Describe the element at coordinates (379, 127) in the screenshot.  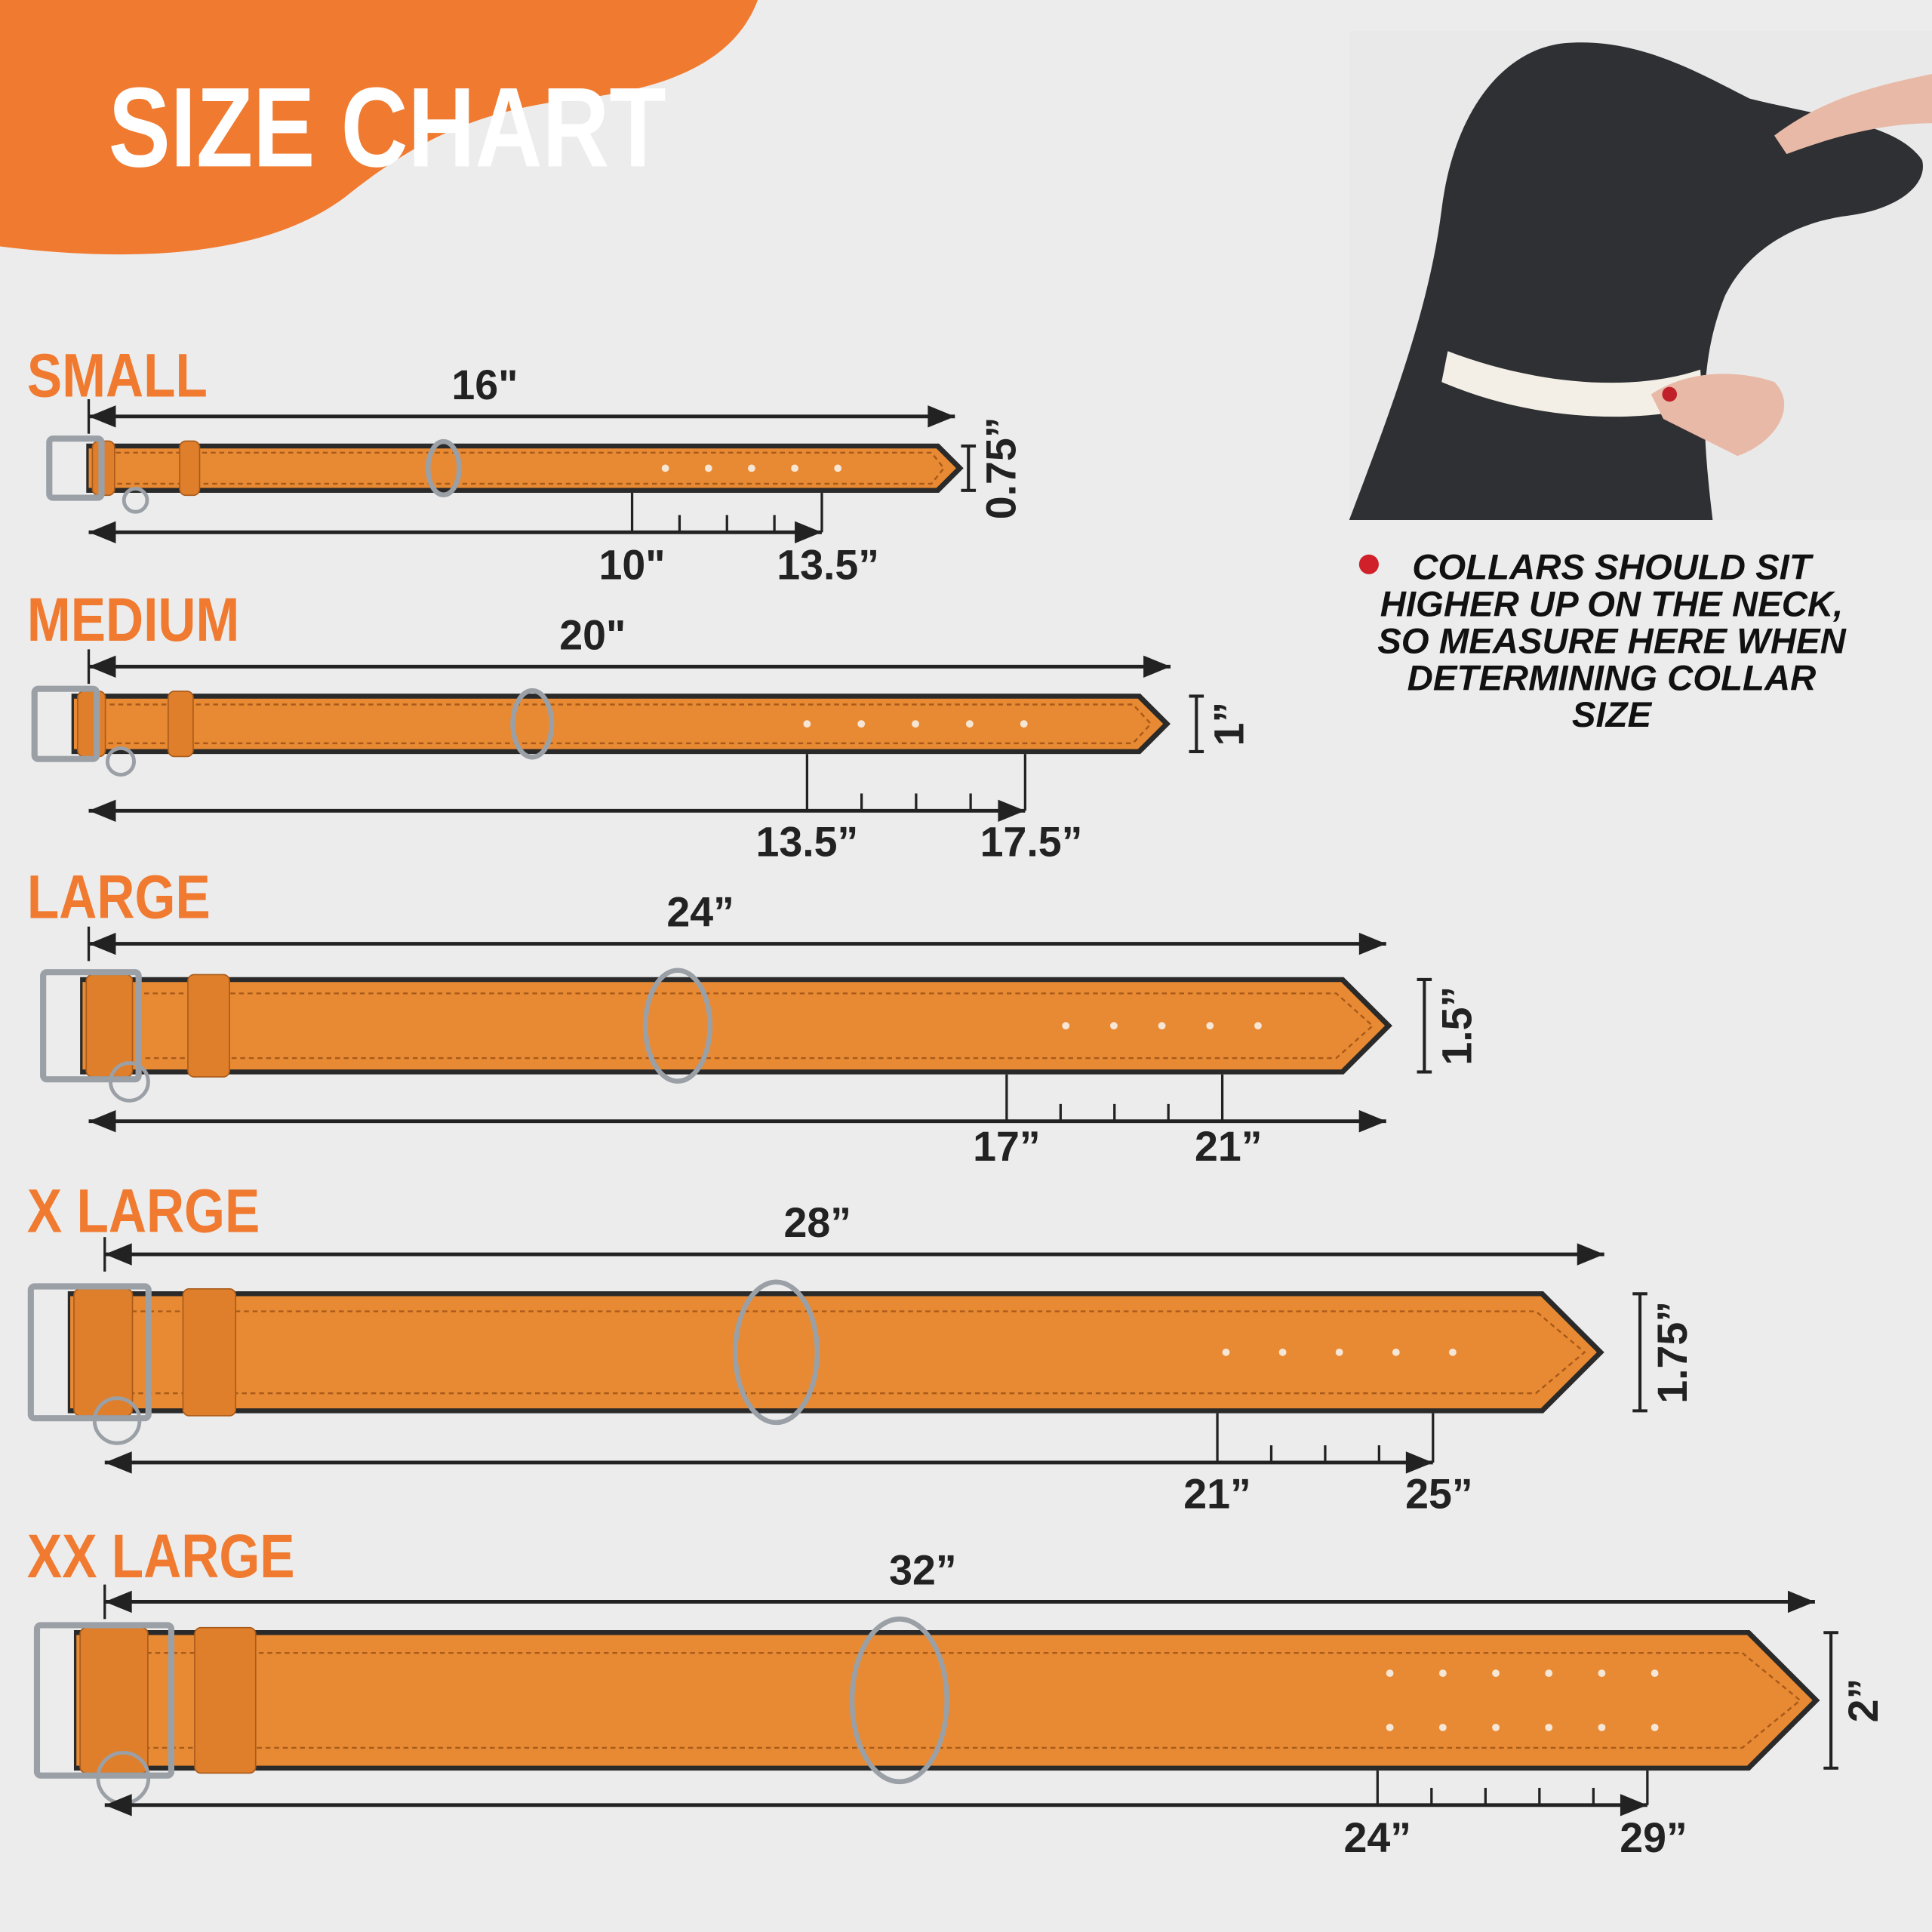
I see `title-blob` at that location.